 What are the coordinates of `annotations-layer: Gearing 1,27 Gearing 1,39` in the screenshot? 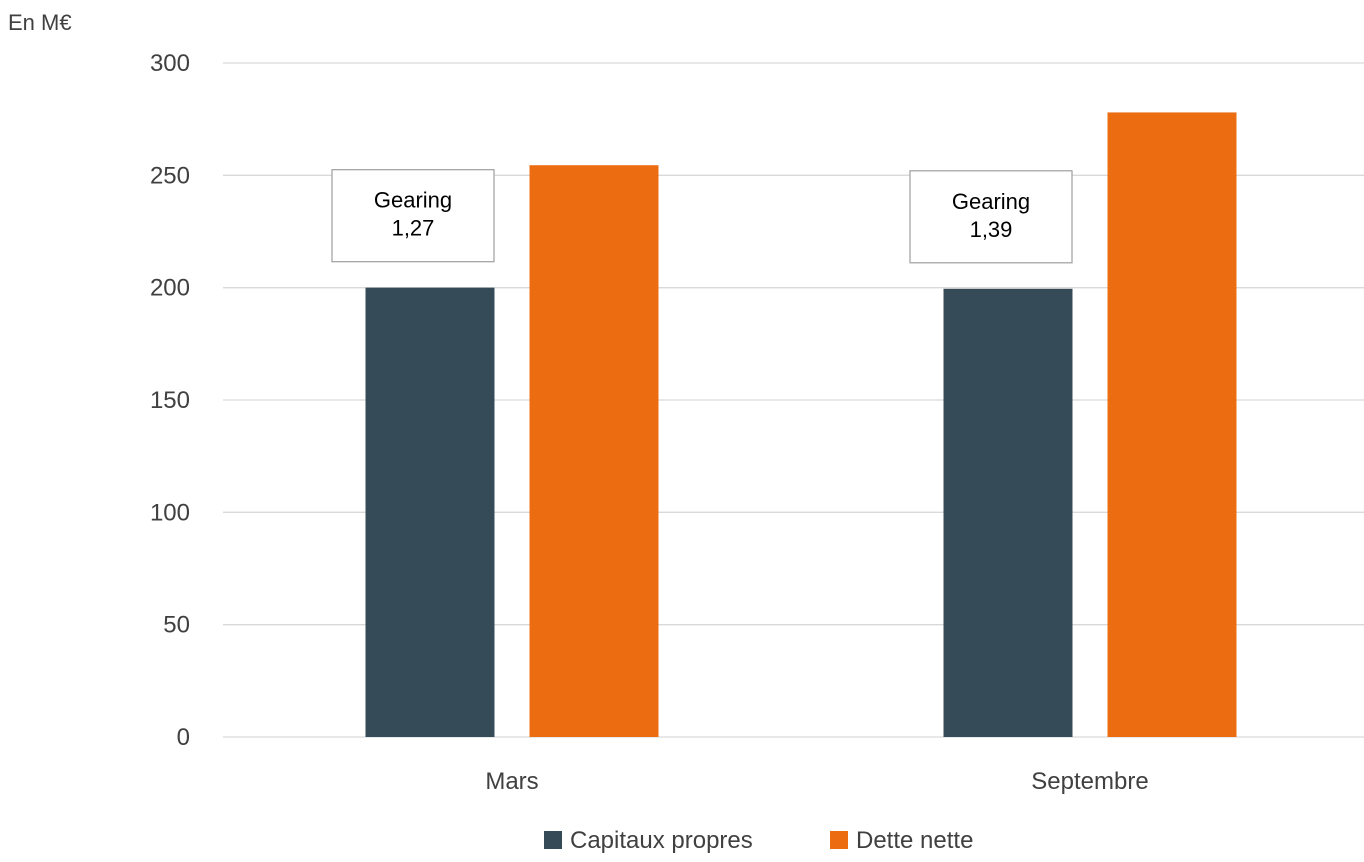 It's located at (702, 216).